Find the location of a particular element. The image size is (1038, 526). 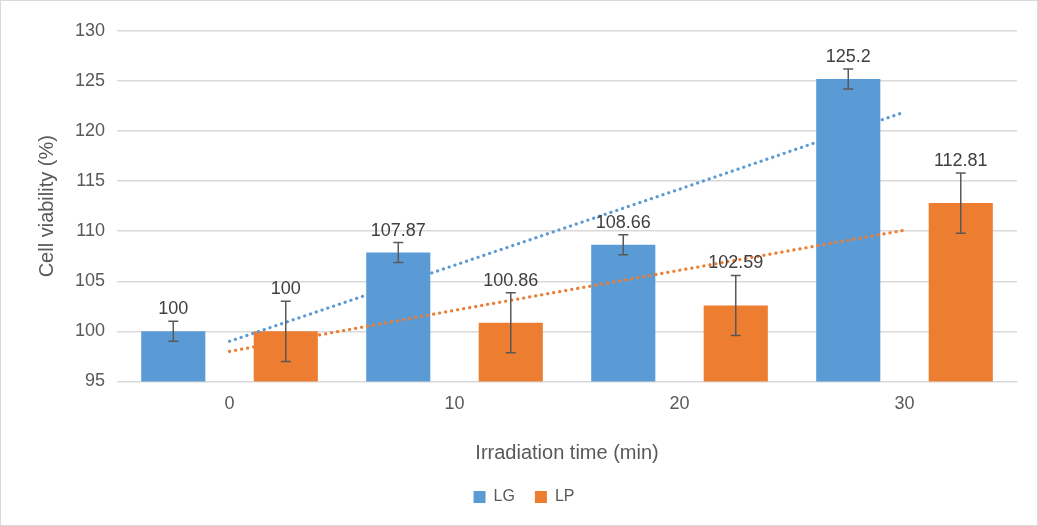

y-tick-label: 120 is located at coordinates (90, 130).